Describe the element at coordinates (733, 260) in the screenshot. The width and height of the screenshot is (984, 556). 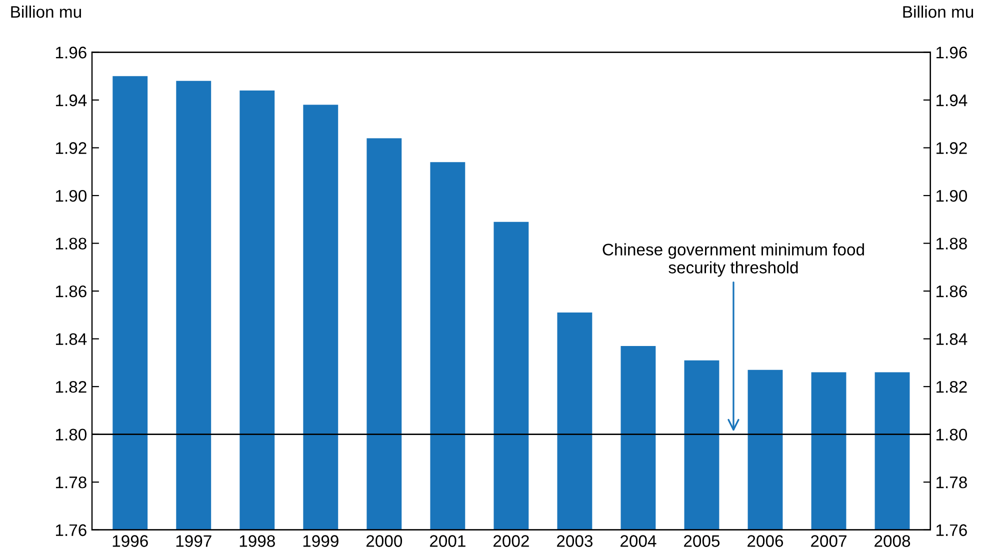
I see `ref-line-label: Chinese government minimum food security threshold` at that location.